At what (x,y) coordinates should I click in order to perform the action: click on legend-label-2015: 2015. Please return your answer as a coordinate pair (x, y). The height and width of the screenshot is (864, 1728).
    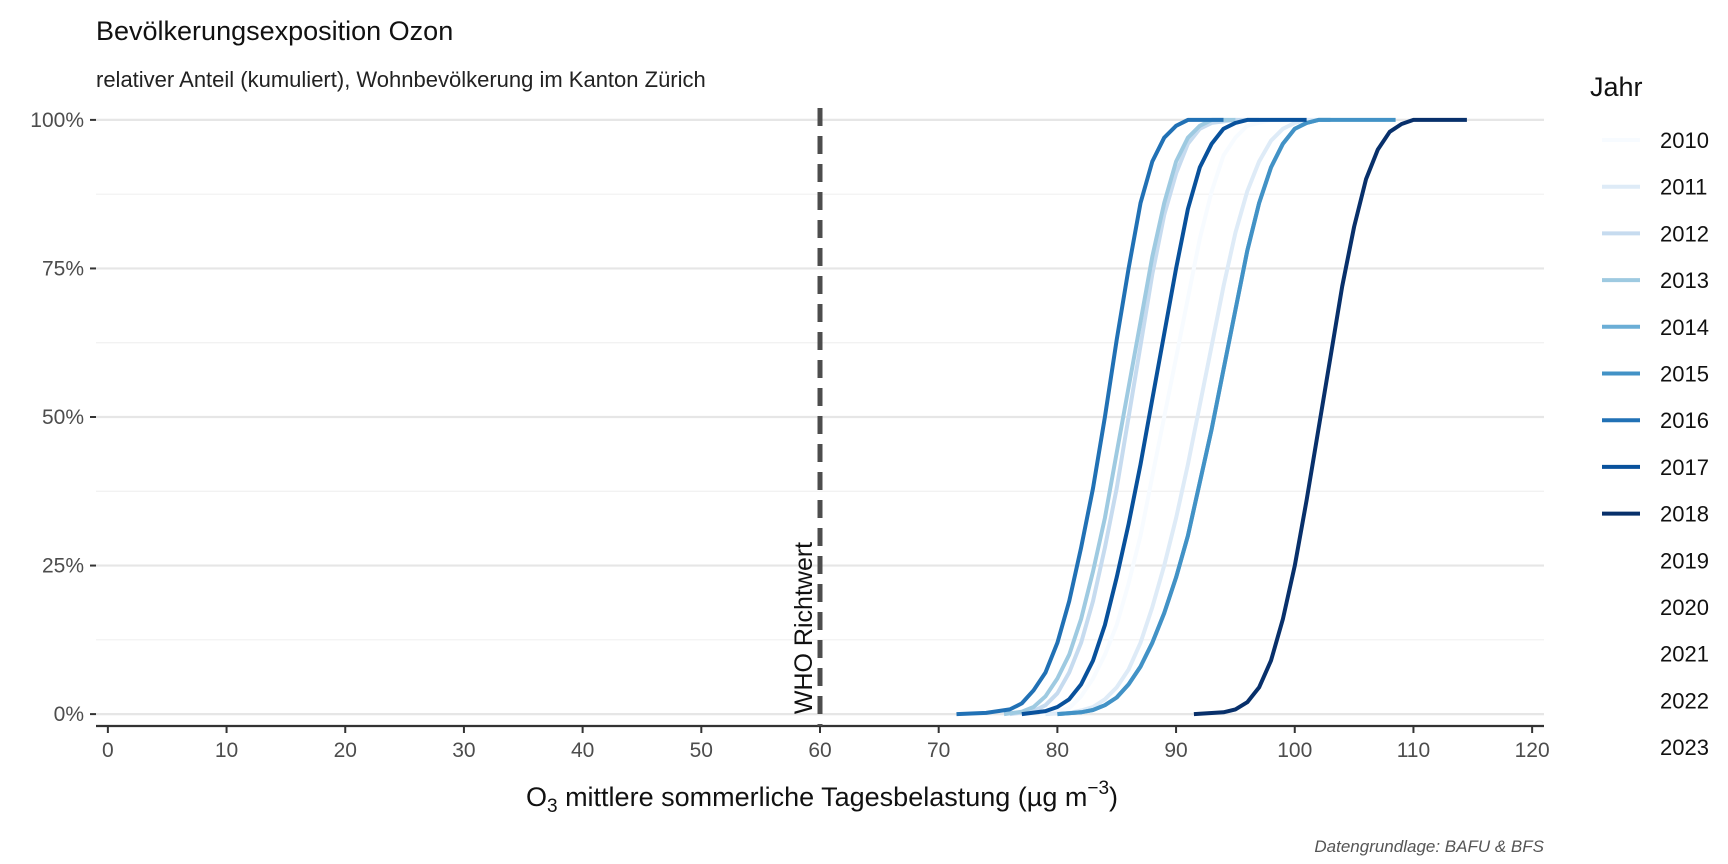
    Looking at the image, I should click on (1684, 374).